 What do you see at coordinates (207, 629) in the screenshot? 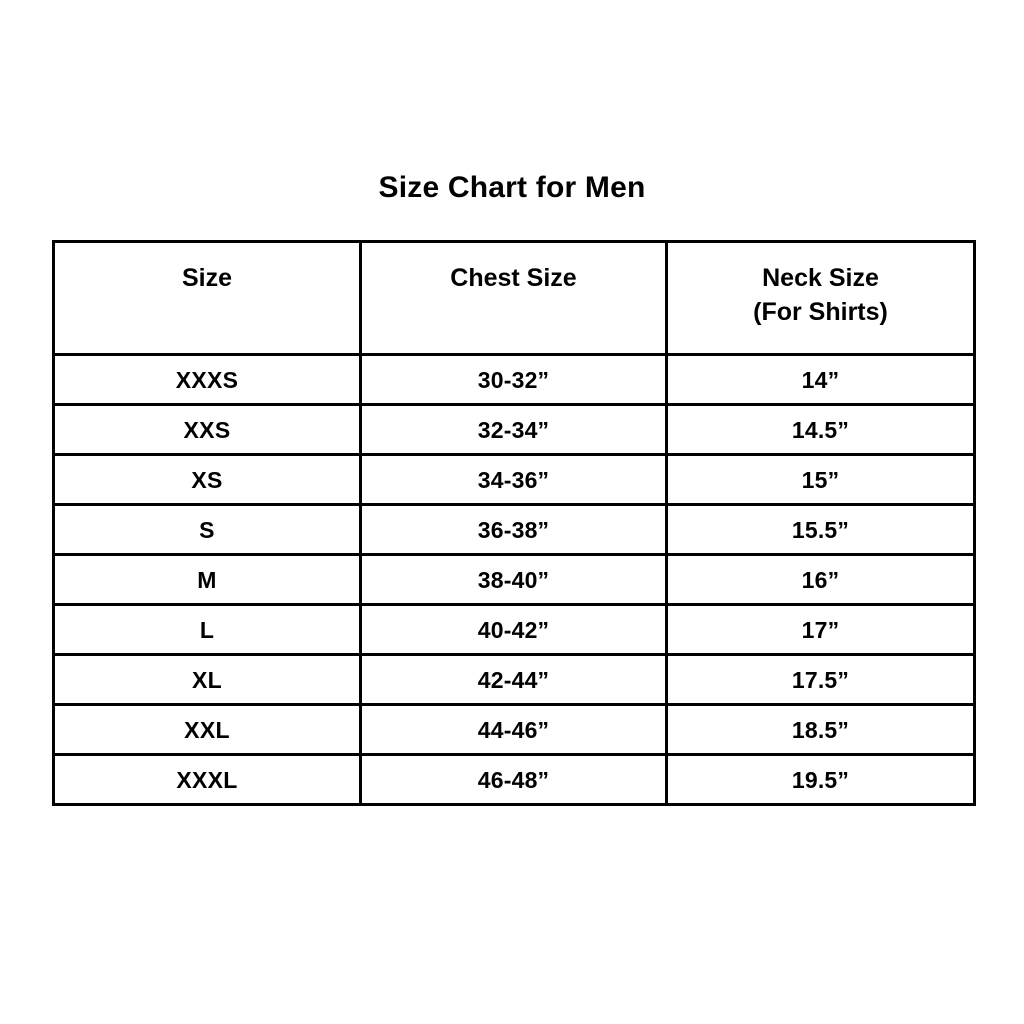
I see `cell-size: L` at bounding box center [207, 629].